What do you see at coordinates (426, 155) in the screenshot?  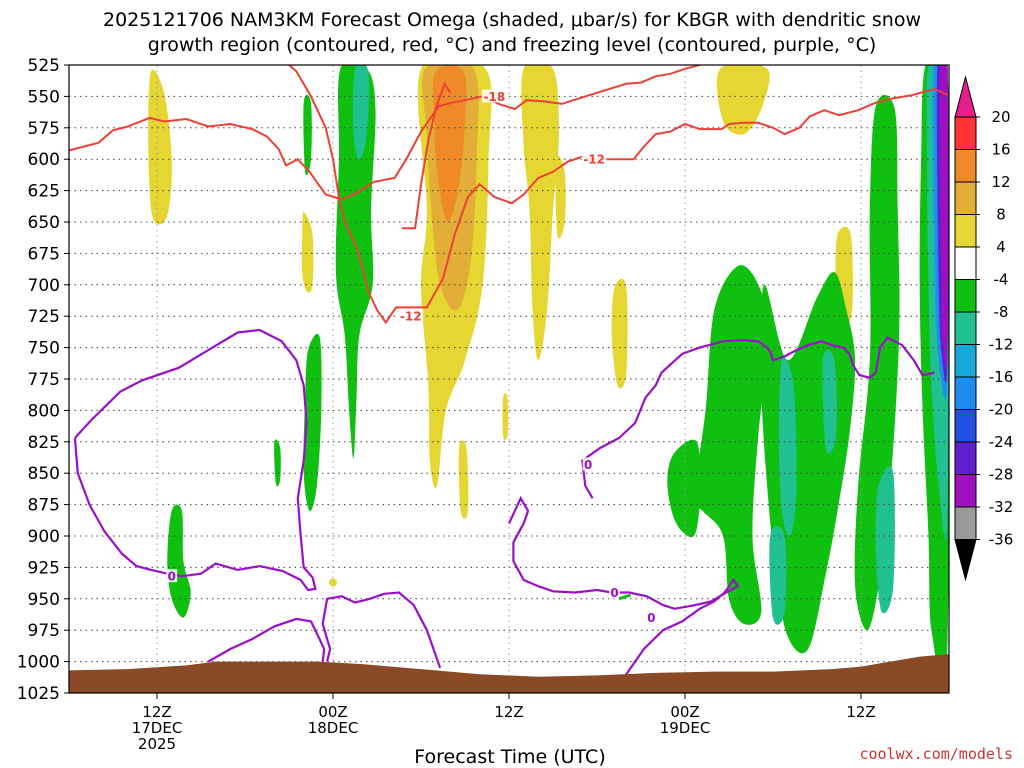 I see `dgz-contour-middle` at bounding box center [426, 155].